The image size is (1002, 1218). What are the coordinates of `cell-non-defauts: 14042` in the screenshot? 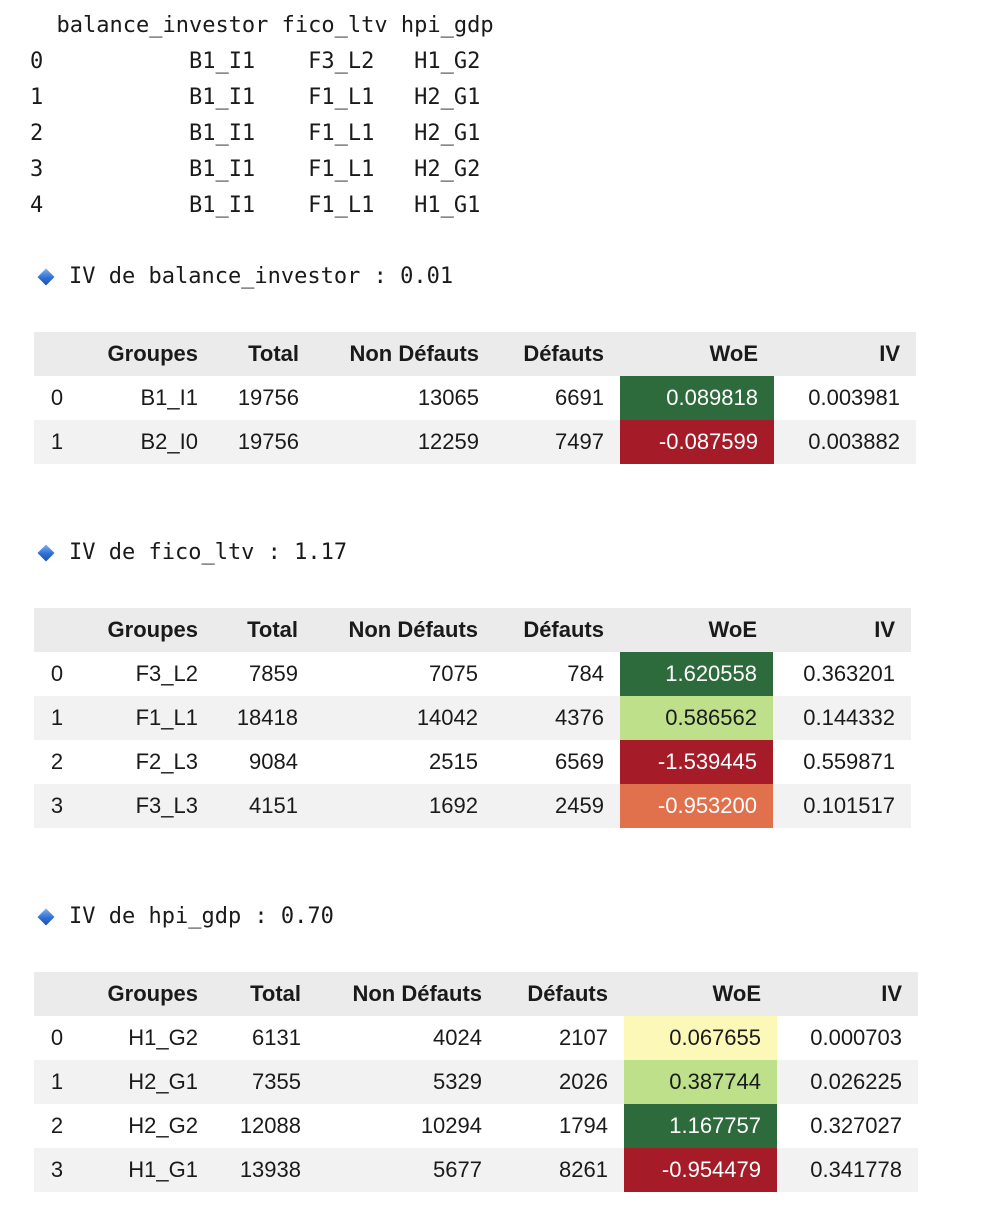 It's located at (404, 718).